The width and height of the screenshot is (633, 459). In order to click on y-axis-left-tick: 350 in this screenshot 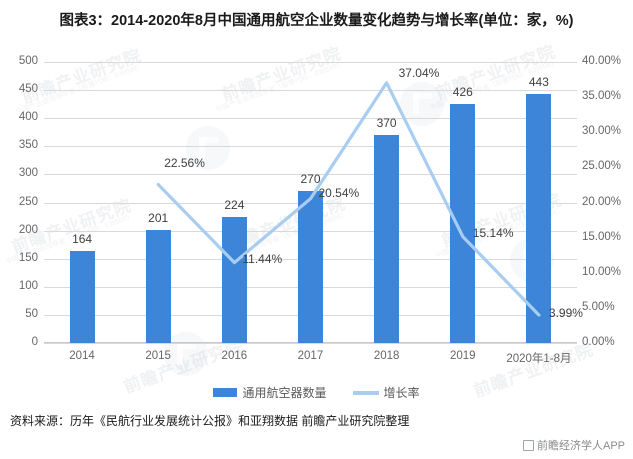, I will do `click(28, 145)`.